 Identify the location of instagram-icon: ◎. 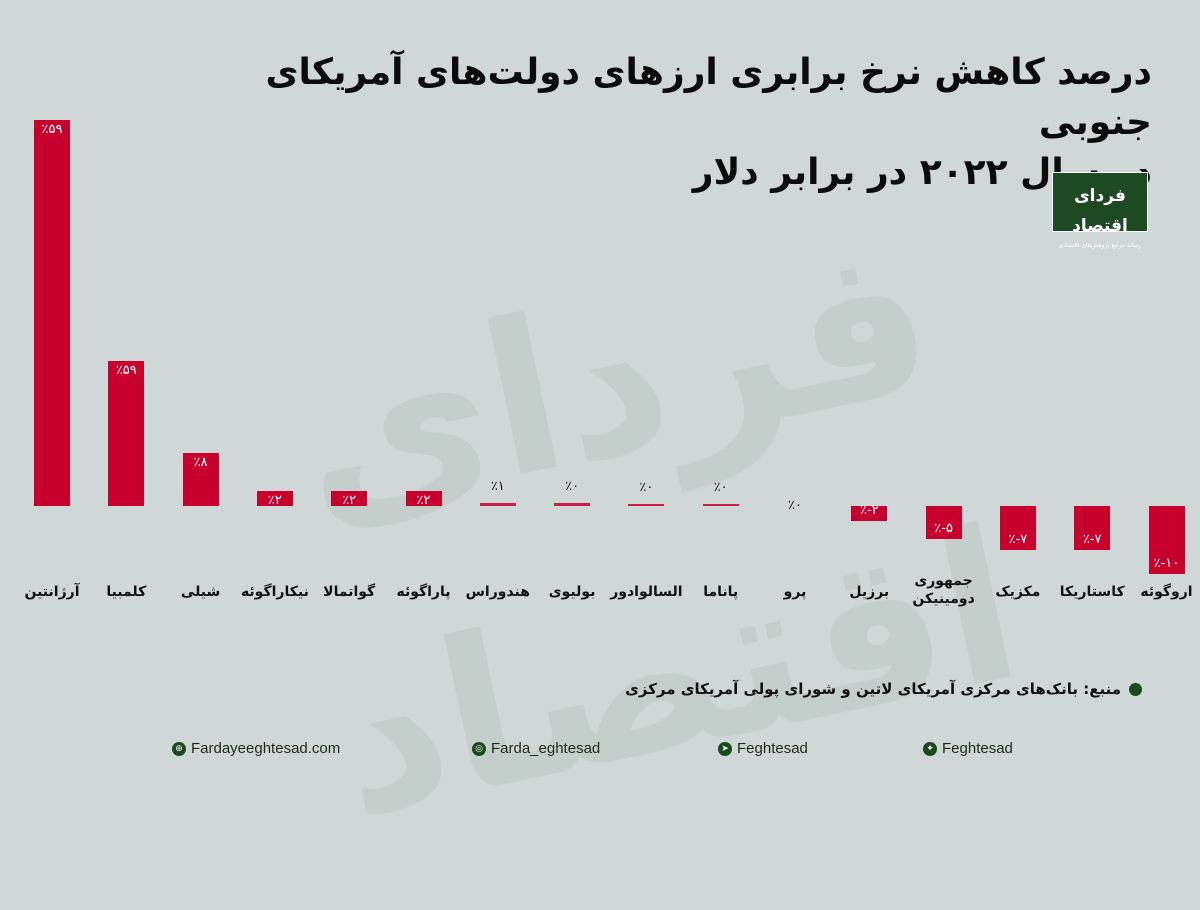
(479, 749).